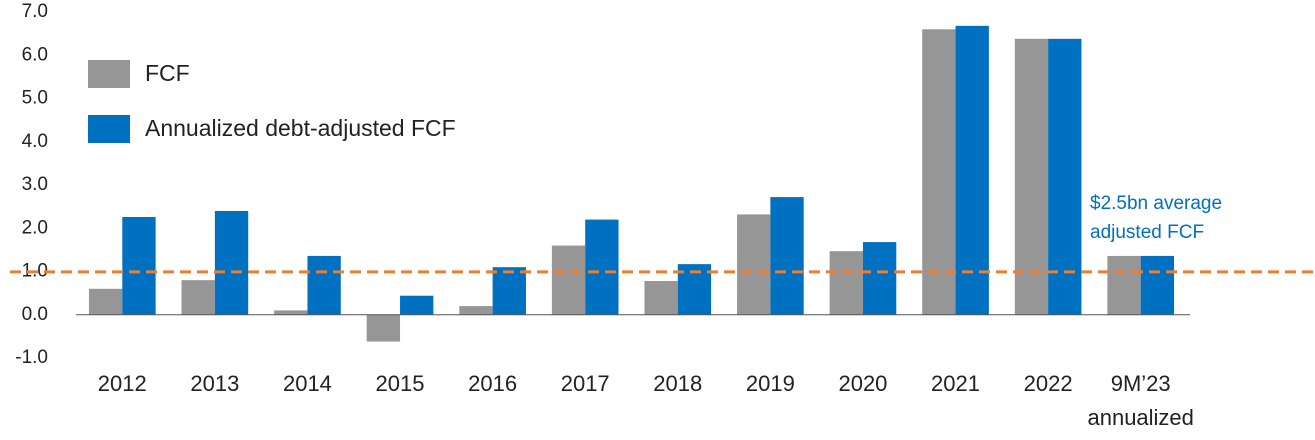 This screenshot has height=440, width=1315. Describe the element at coordinates (35, 141) in the screenshot. I see `y-tick-label: 4.0` at that location.